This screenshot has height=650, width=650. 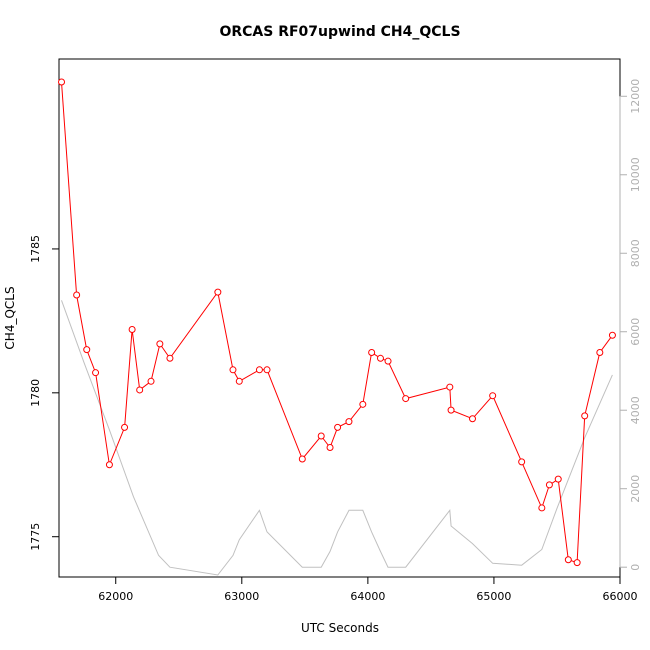 I want to click on left-y-axis: 1775 1780 1785, so click(x=44, y=393).